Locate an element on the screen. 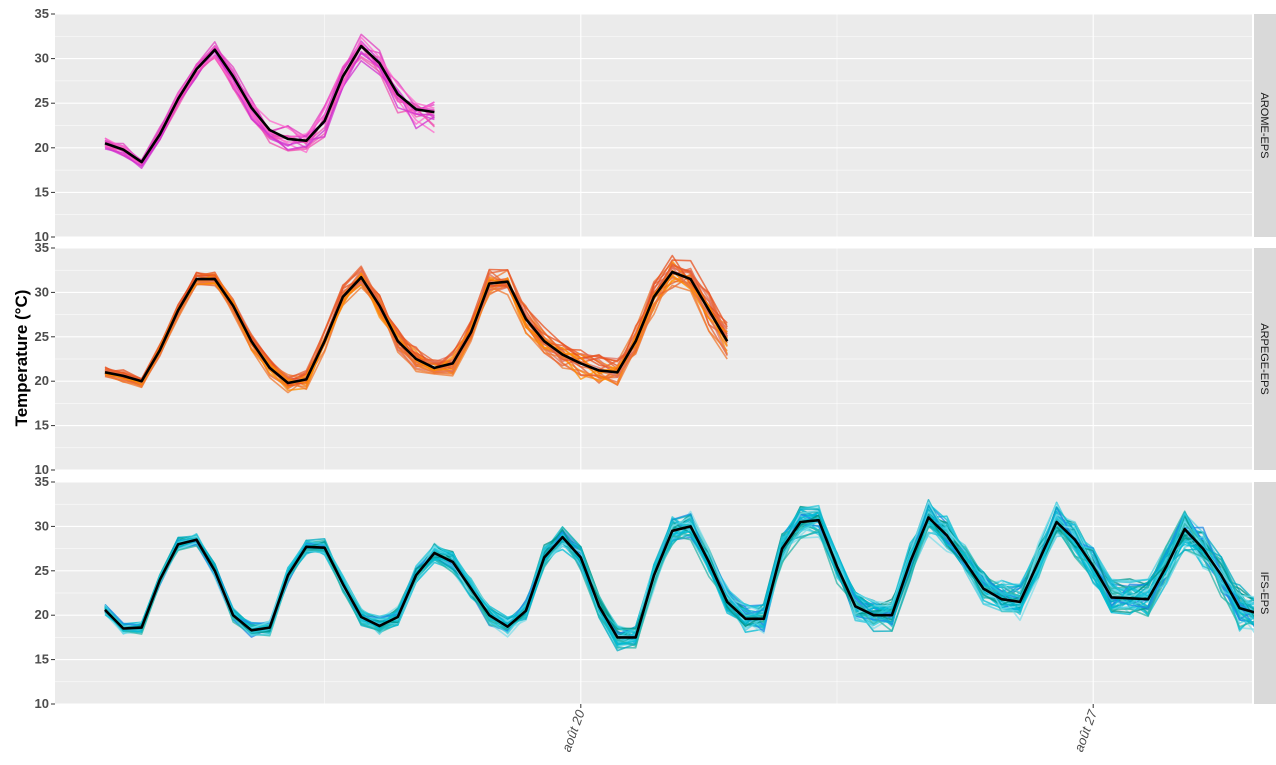  x-tick-label: août 20 is located at coordinates (573, 730).